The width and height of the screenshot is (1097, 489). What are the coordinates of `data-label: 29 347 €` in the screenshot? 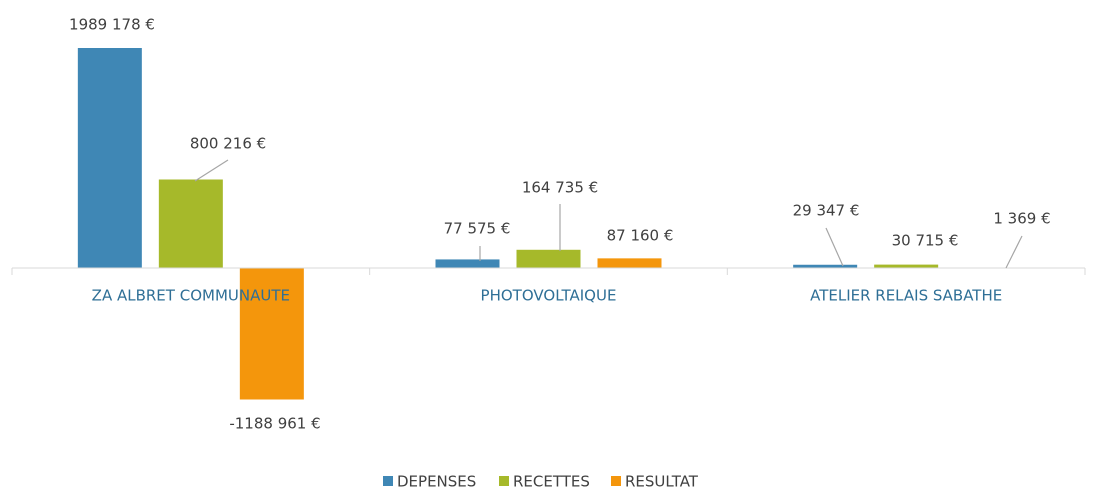 It's located at (826, 211).